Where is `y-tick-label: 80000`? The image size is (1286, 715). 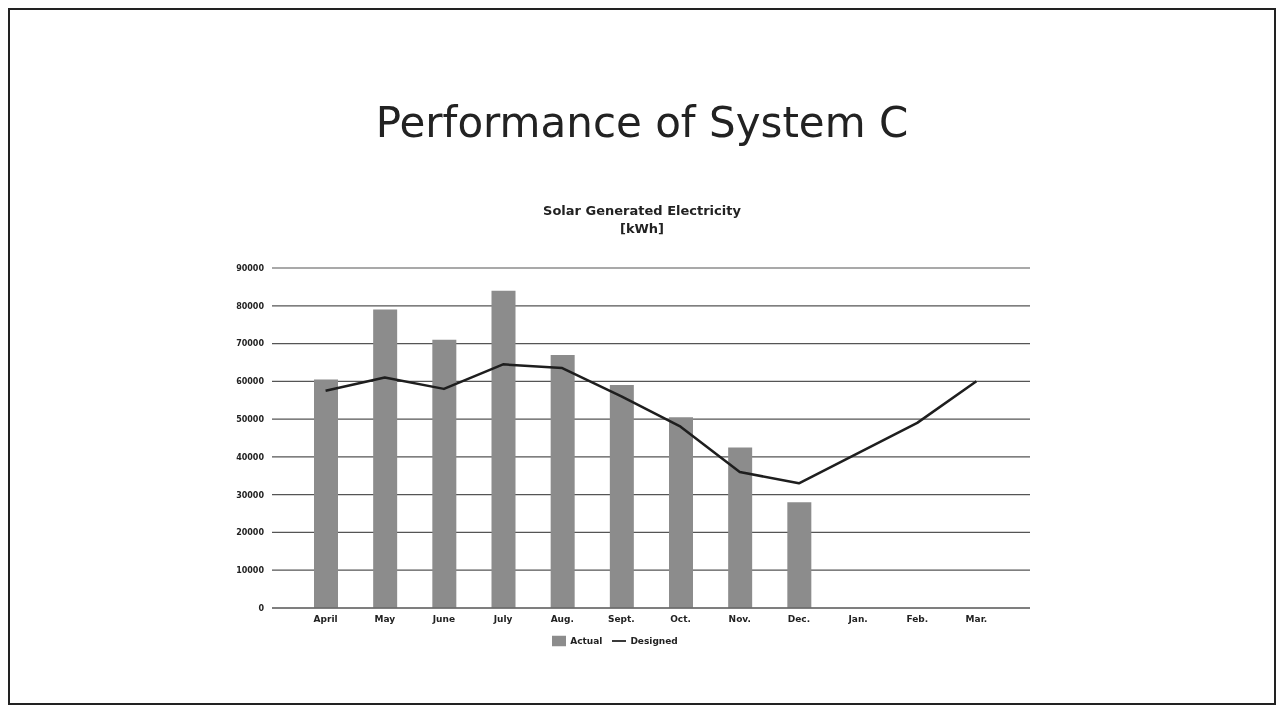
y-tick-label: 80000 is located at coordinates (250, 306).